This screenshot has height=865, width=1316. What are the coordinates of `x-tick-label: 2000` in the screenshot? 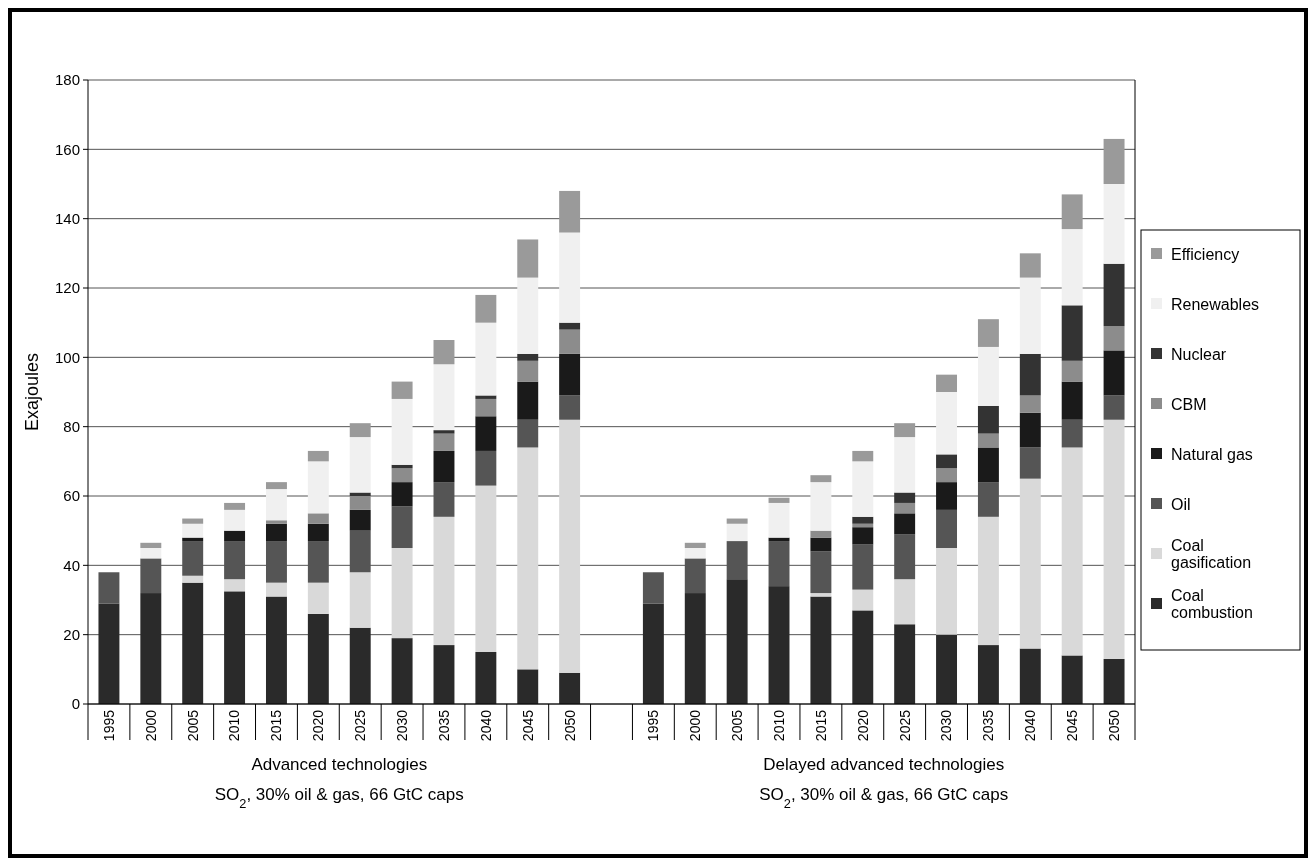 It's located at (150, 725).